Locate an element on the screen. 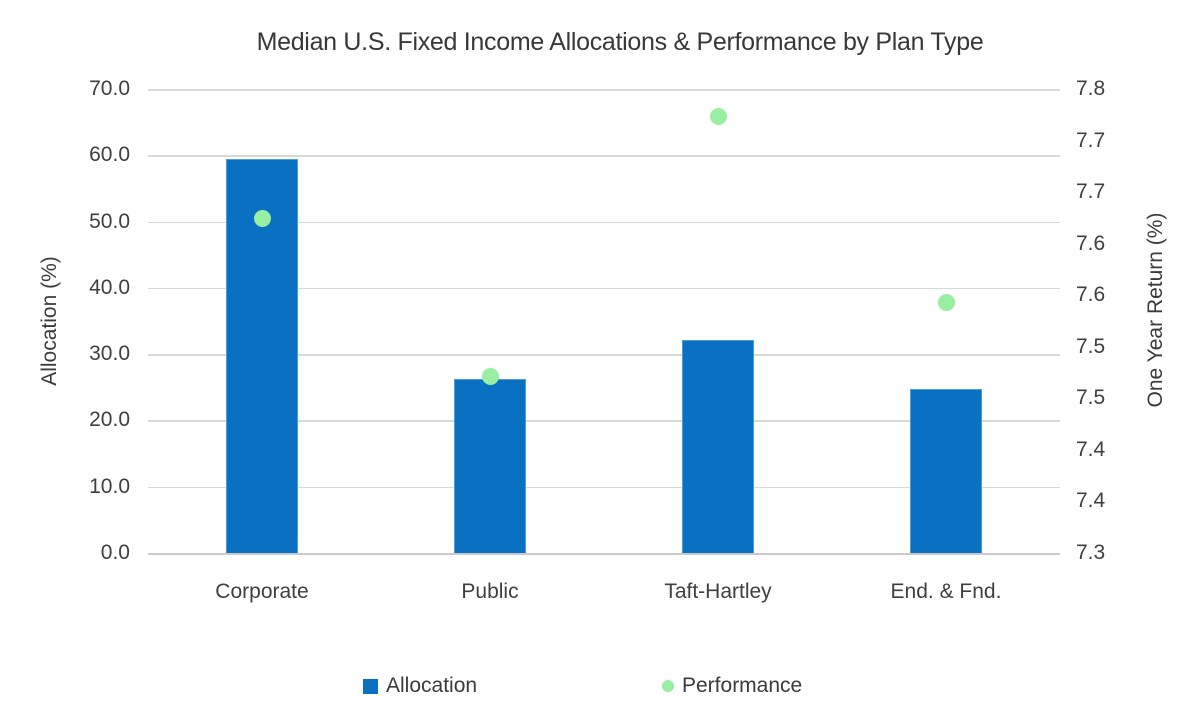 This screenshot has height=728, width=1200. right-axis-tick: 7.8 is located at coordinates (1091, 88).